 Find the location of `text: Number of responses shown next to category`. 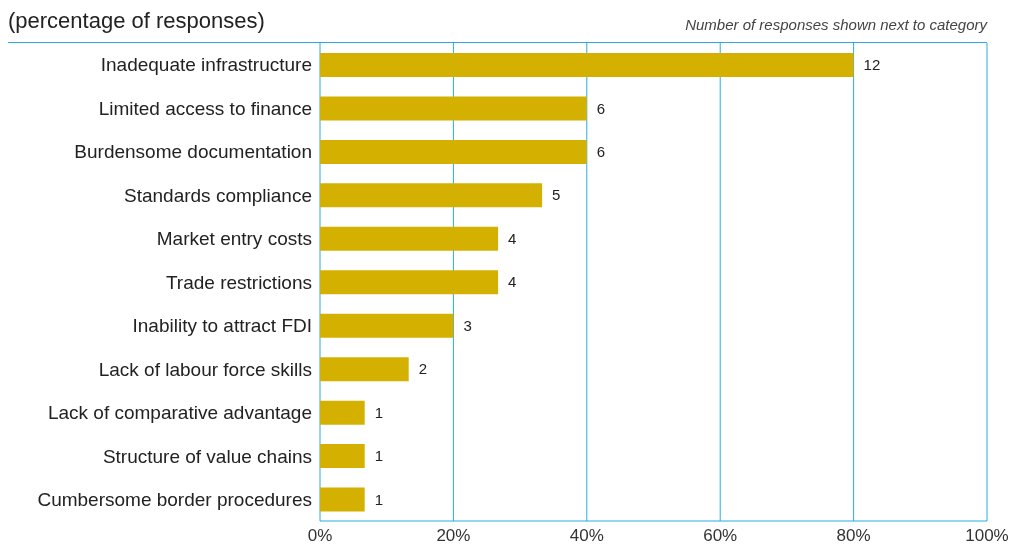

text: Number of responses shown next to category is located at coordinates (836, 24).